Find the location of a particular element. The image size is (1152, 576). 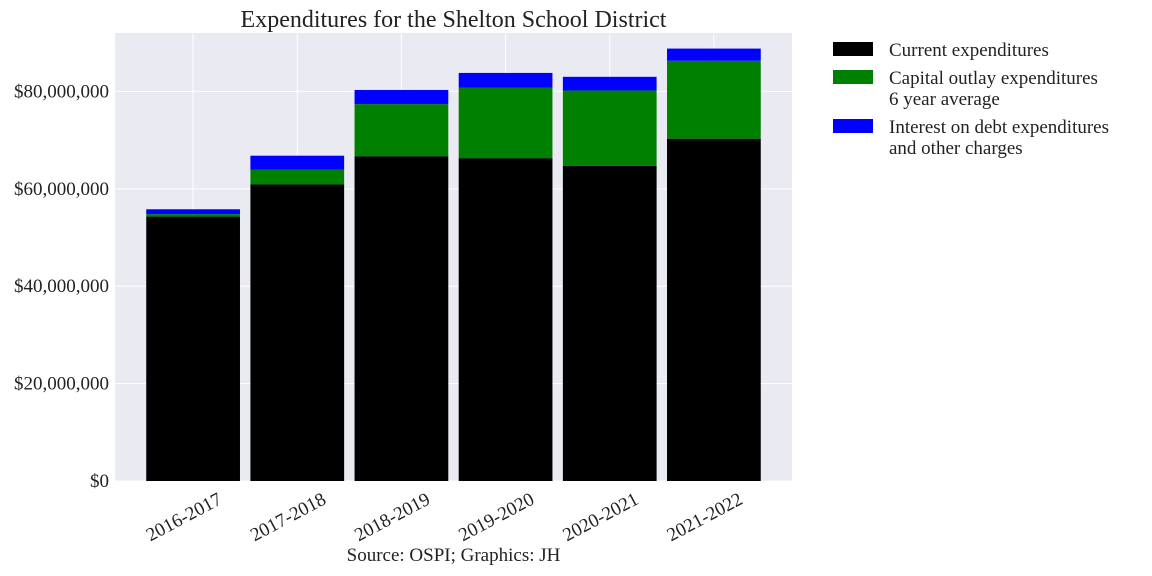

bar-segment-capital-2017-2018 is located at coordinates (297, 177).